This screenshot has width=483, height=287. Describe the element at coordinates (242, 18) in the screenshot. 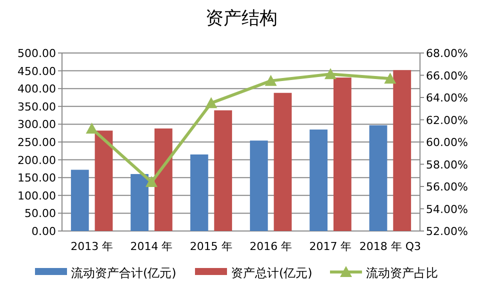

I see `chart-title: 资产结构` at that location.